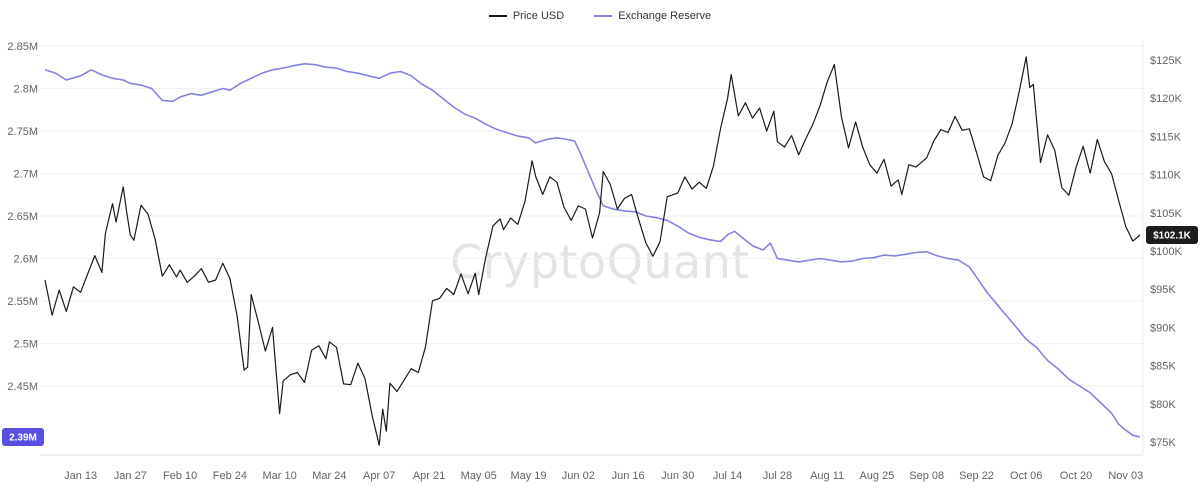 The height and width of the screenshot is (489, 1200). I want to click on legend-label-price: Price USD, so click(538, 16).